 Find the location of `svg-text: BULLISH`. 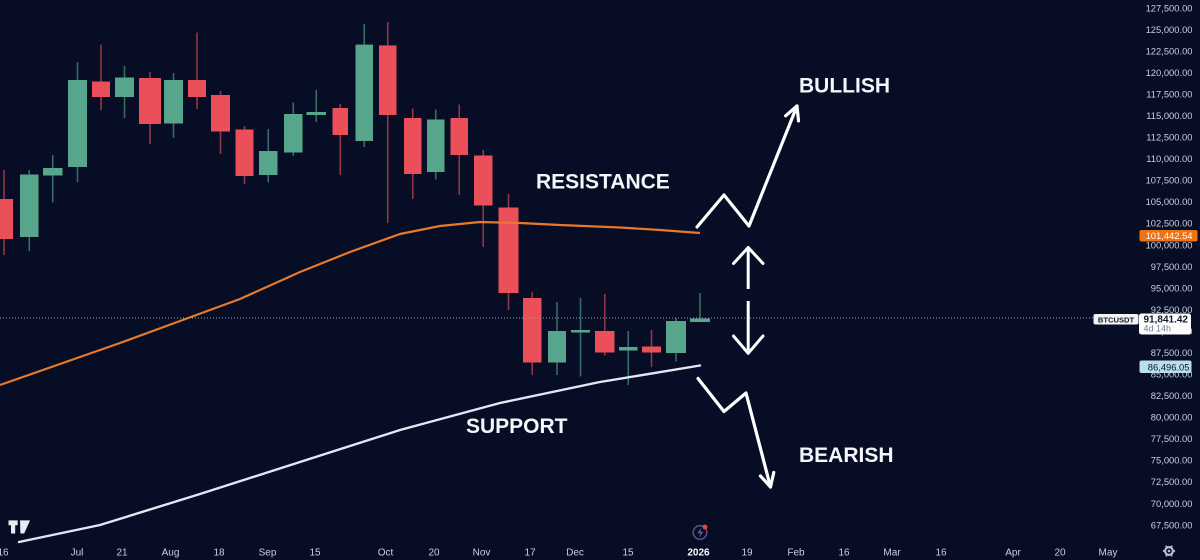

svg-text: BULLISH is located at coordinates (844, 86).